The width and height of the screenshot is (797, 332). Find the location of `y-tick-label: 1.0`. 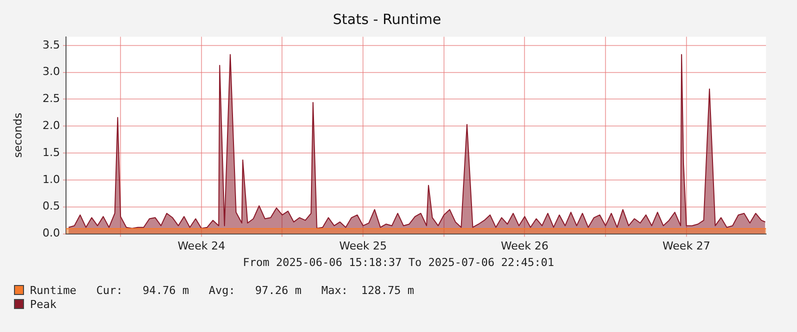

y-tick-label: 1.0 is located at coordinates (51, 179).